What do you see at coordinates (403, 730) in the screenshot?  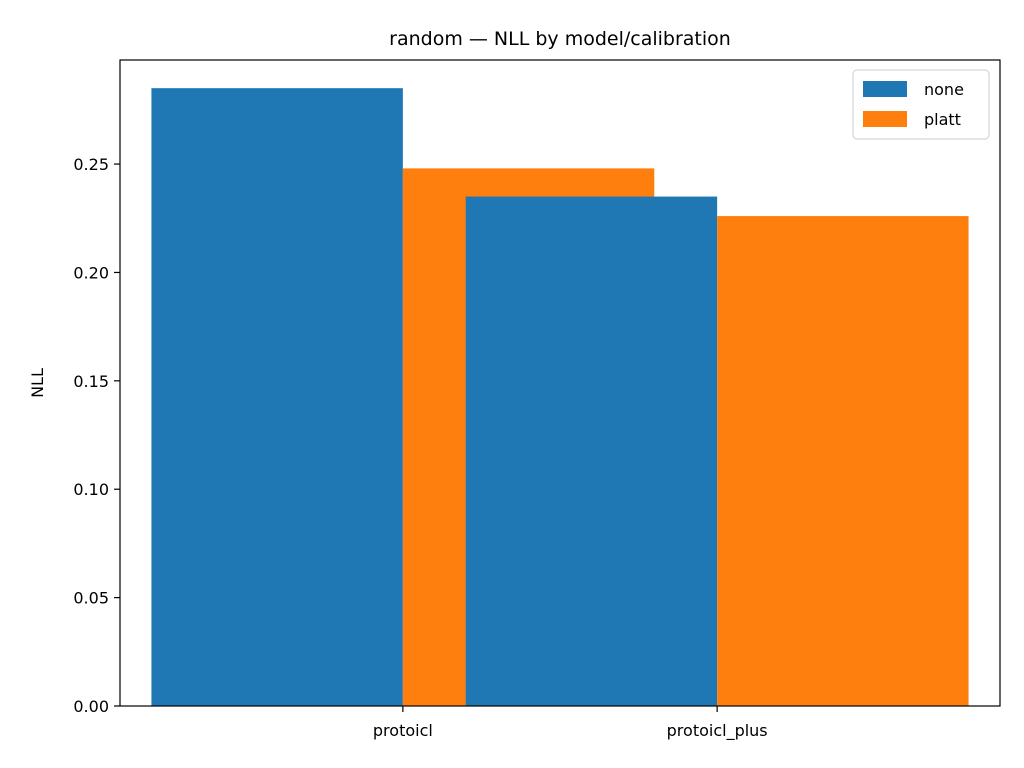 I see `x-tick-label: protoicl` at bounding box center [403, 730].